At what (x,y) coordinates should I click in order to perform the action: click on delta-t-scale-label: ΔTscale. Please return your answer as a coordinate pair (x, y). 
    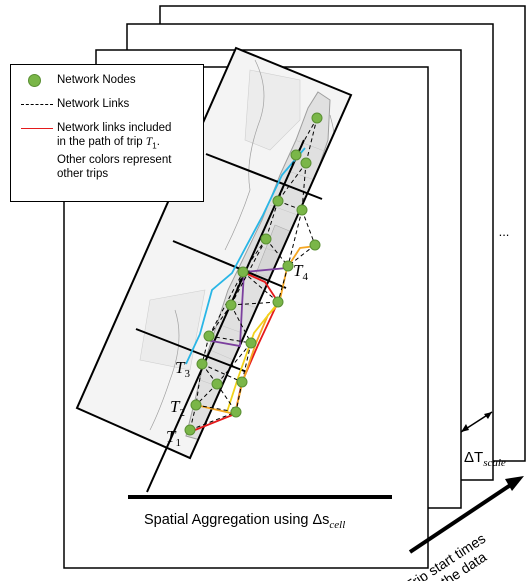
    Looking at the image, I should click on (485, 459).